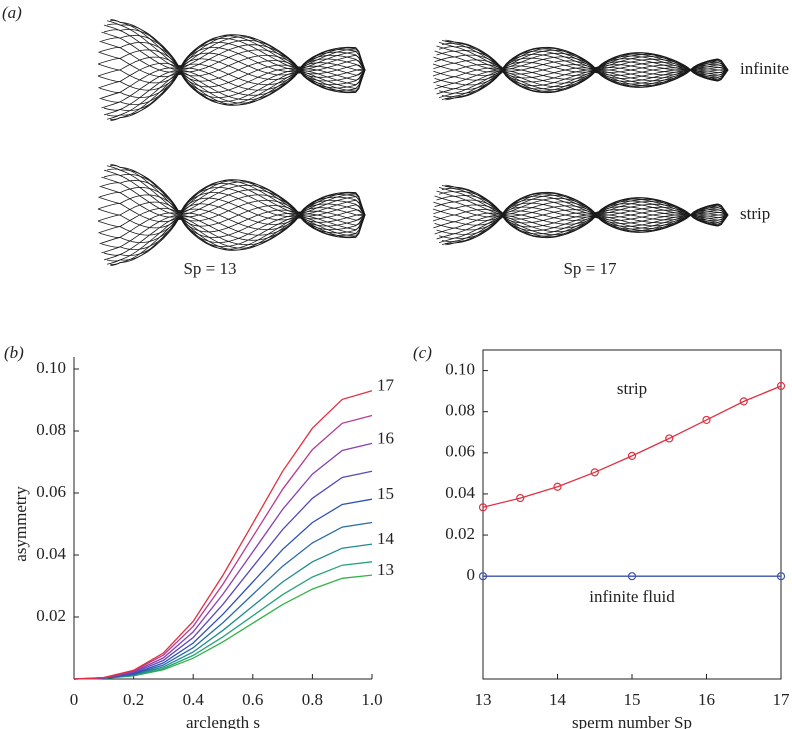  I want to click on row-label: strip, so click(755, 213).